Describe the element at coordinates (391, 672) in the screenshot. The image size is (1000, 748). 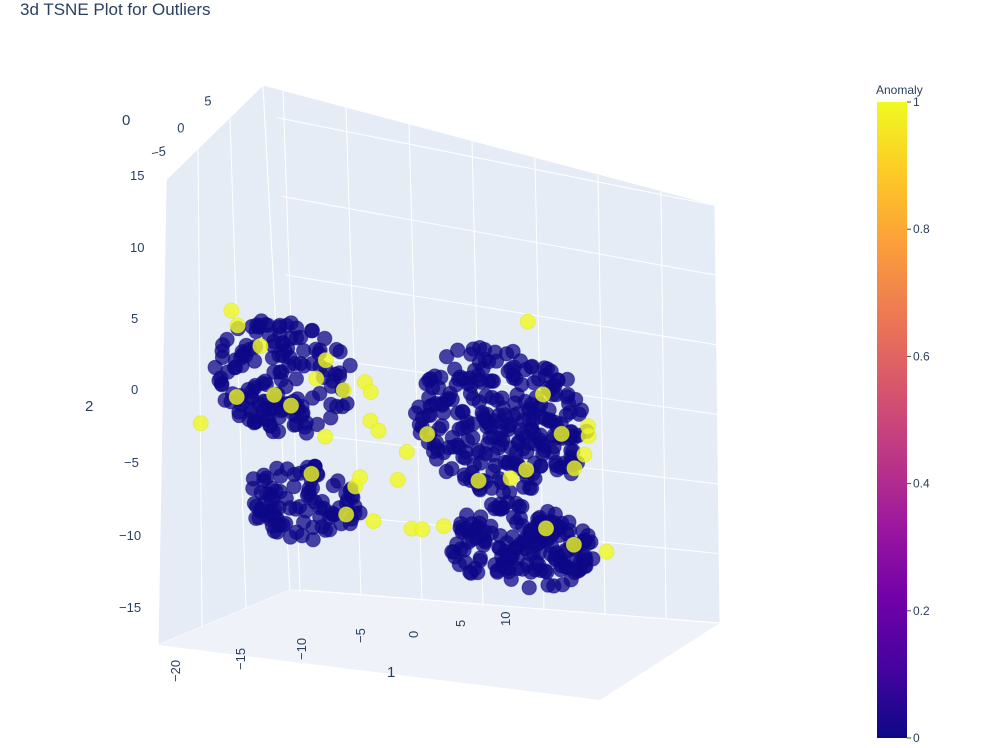
I see `x-axis-title: 1` at that location.